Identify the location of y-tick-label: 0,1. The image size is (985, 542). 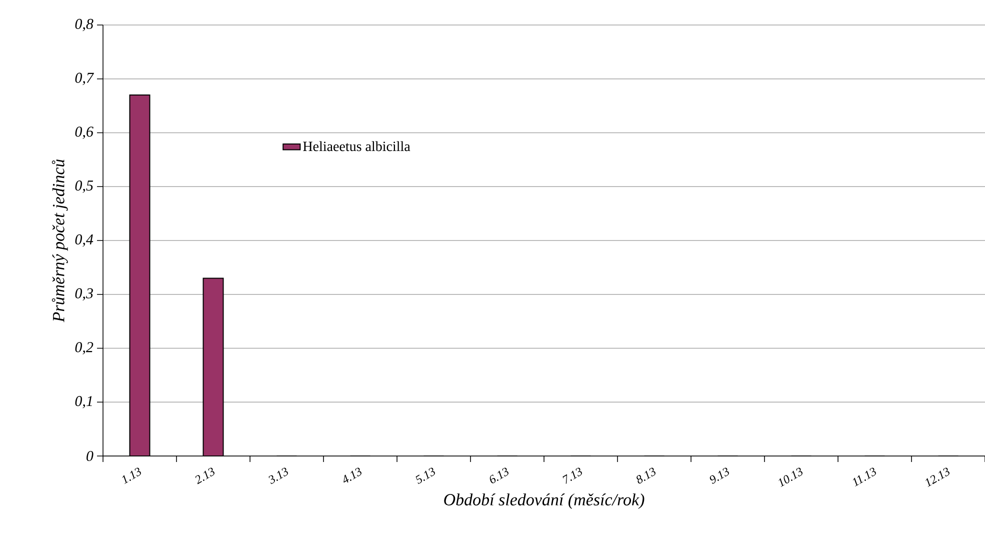
(83, 402).